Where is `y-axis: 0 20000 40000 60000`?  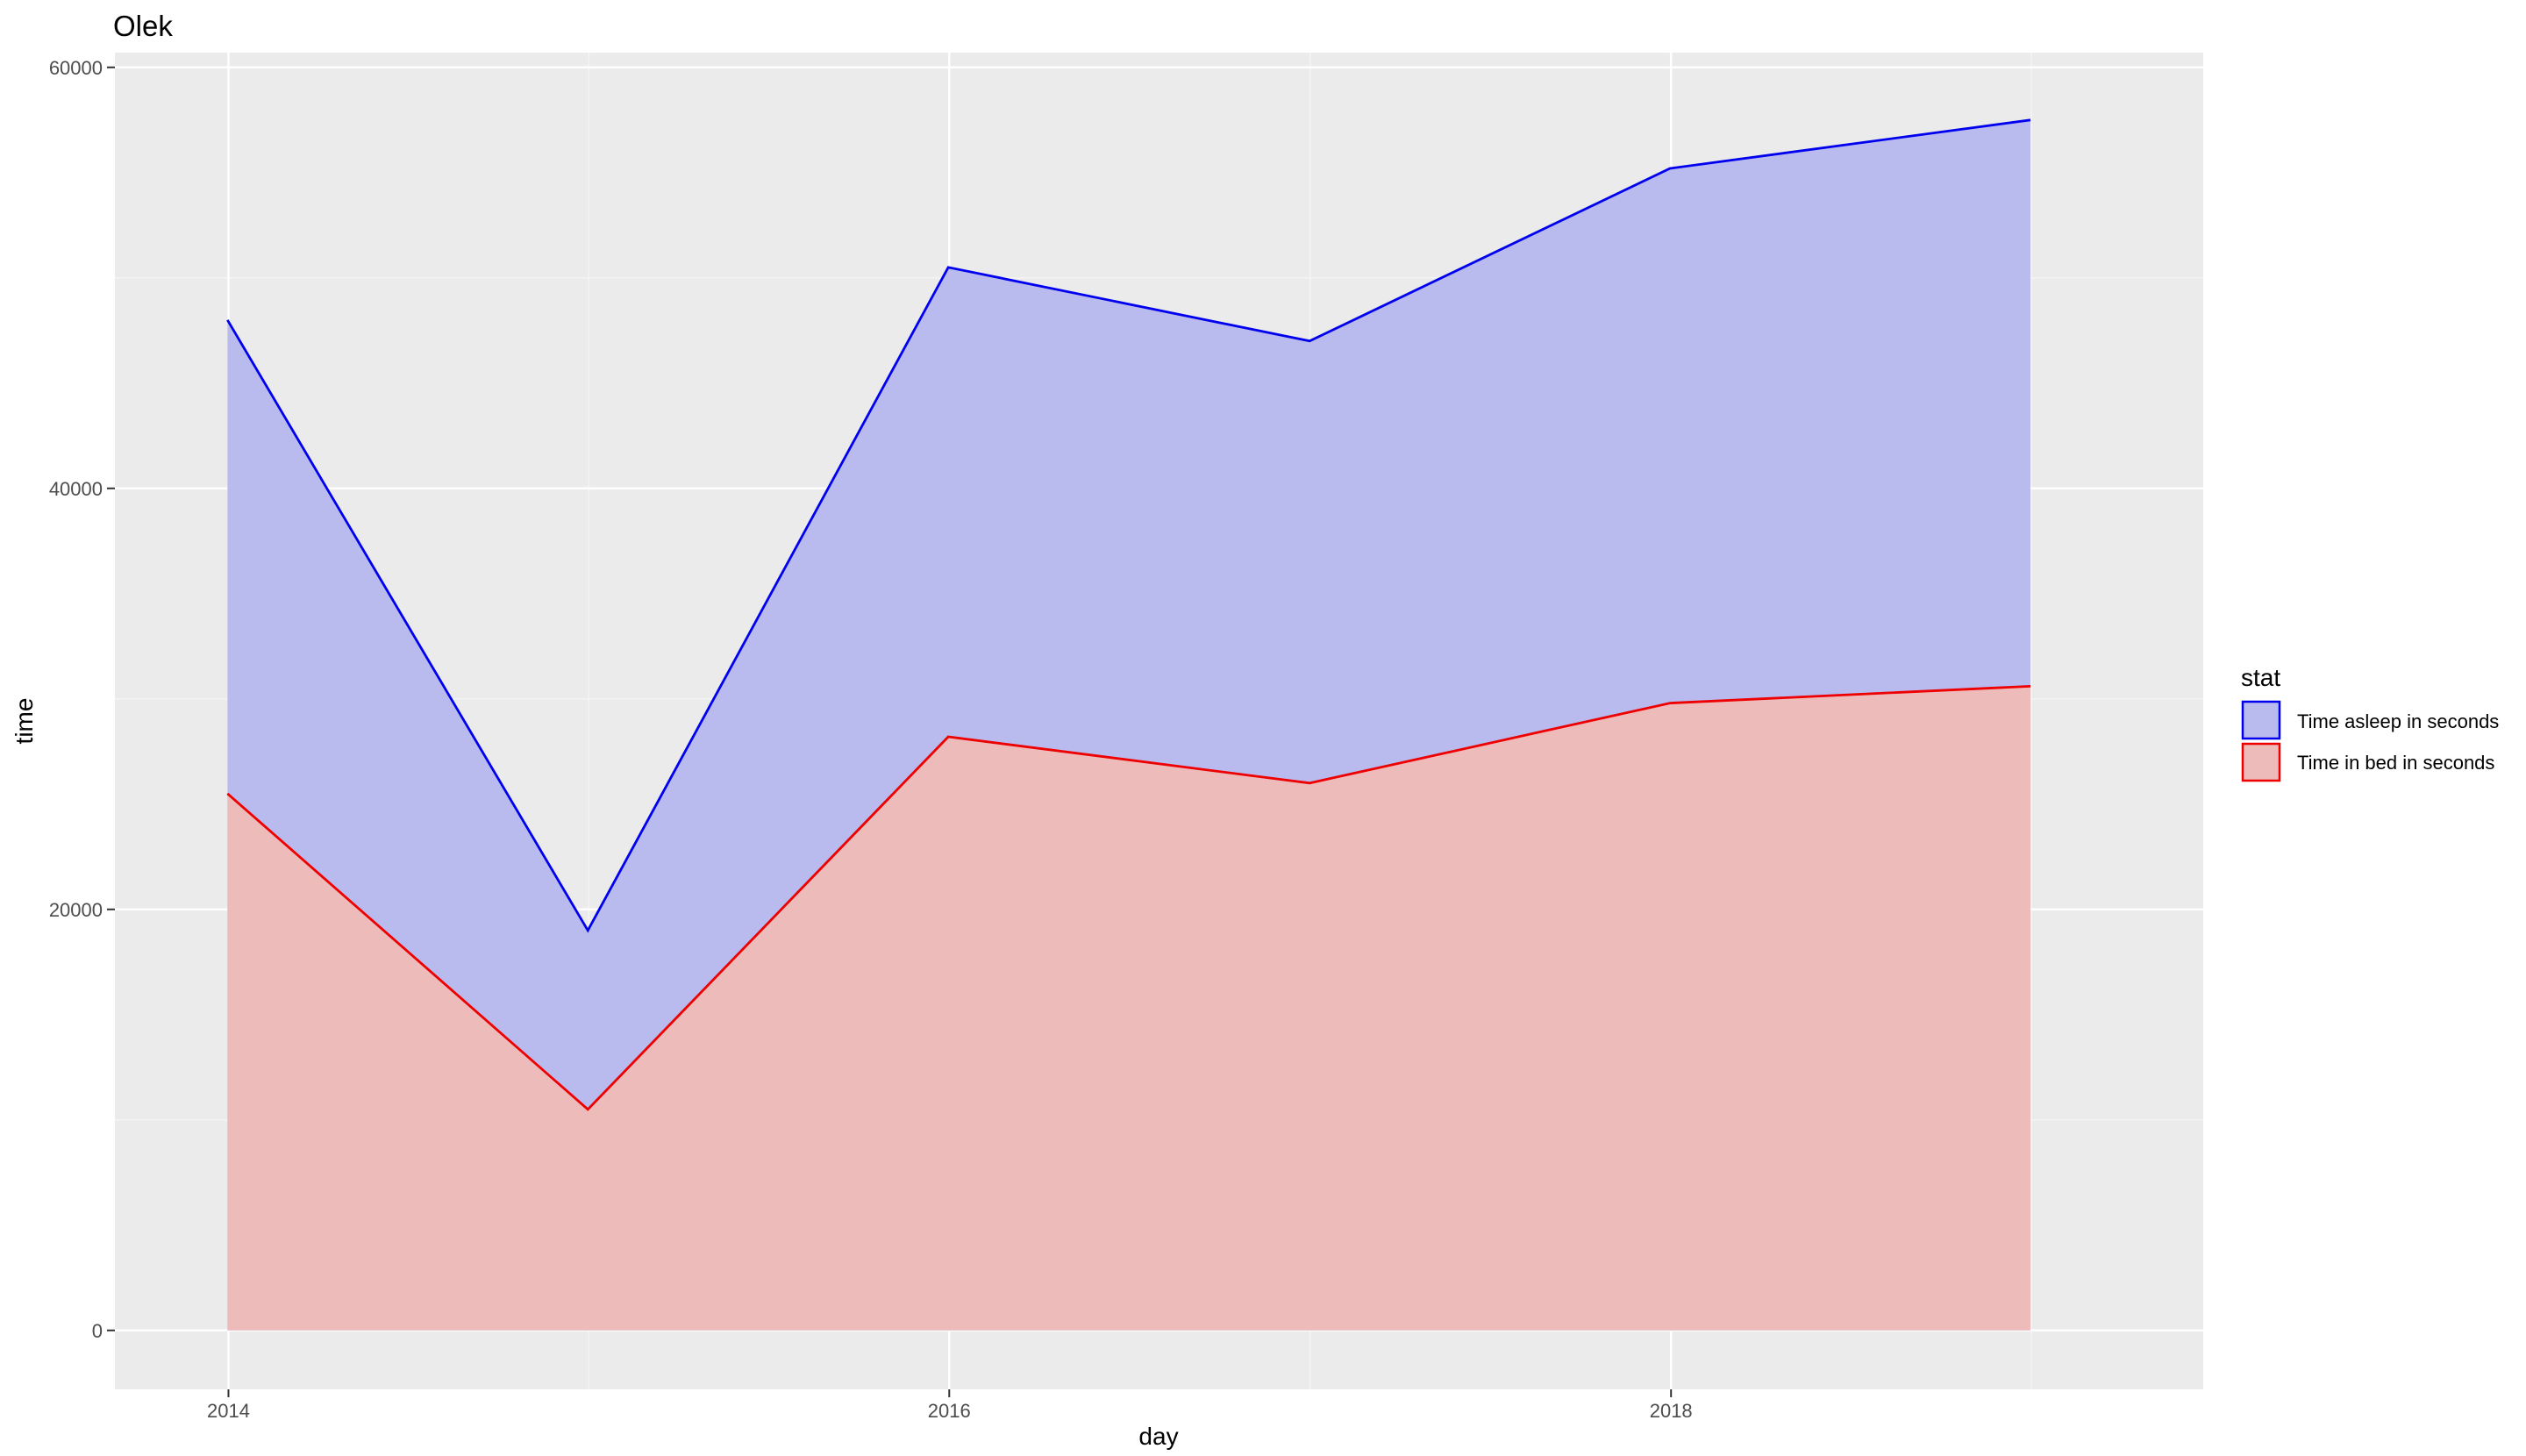 y-axis: 0 20000 40000 60000 is located at coordinates (82, 699).